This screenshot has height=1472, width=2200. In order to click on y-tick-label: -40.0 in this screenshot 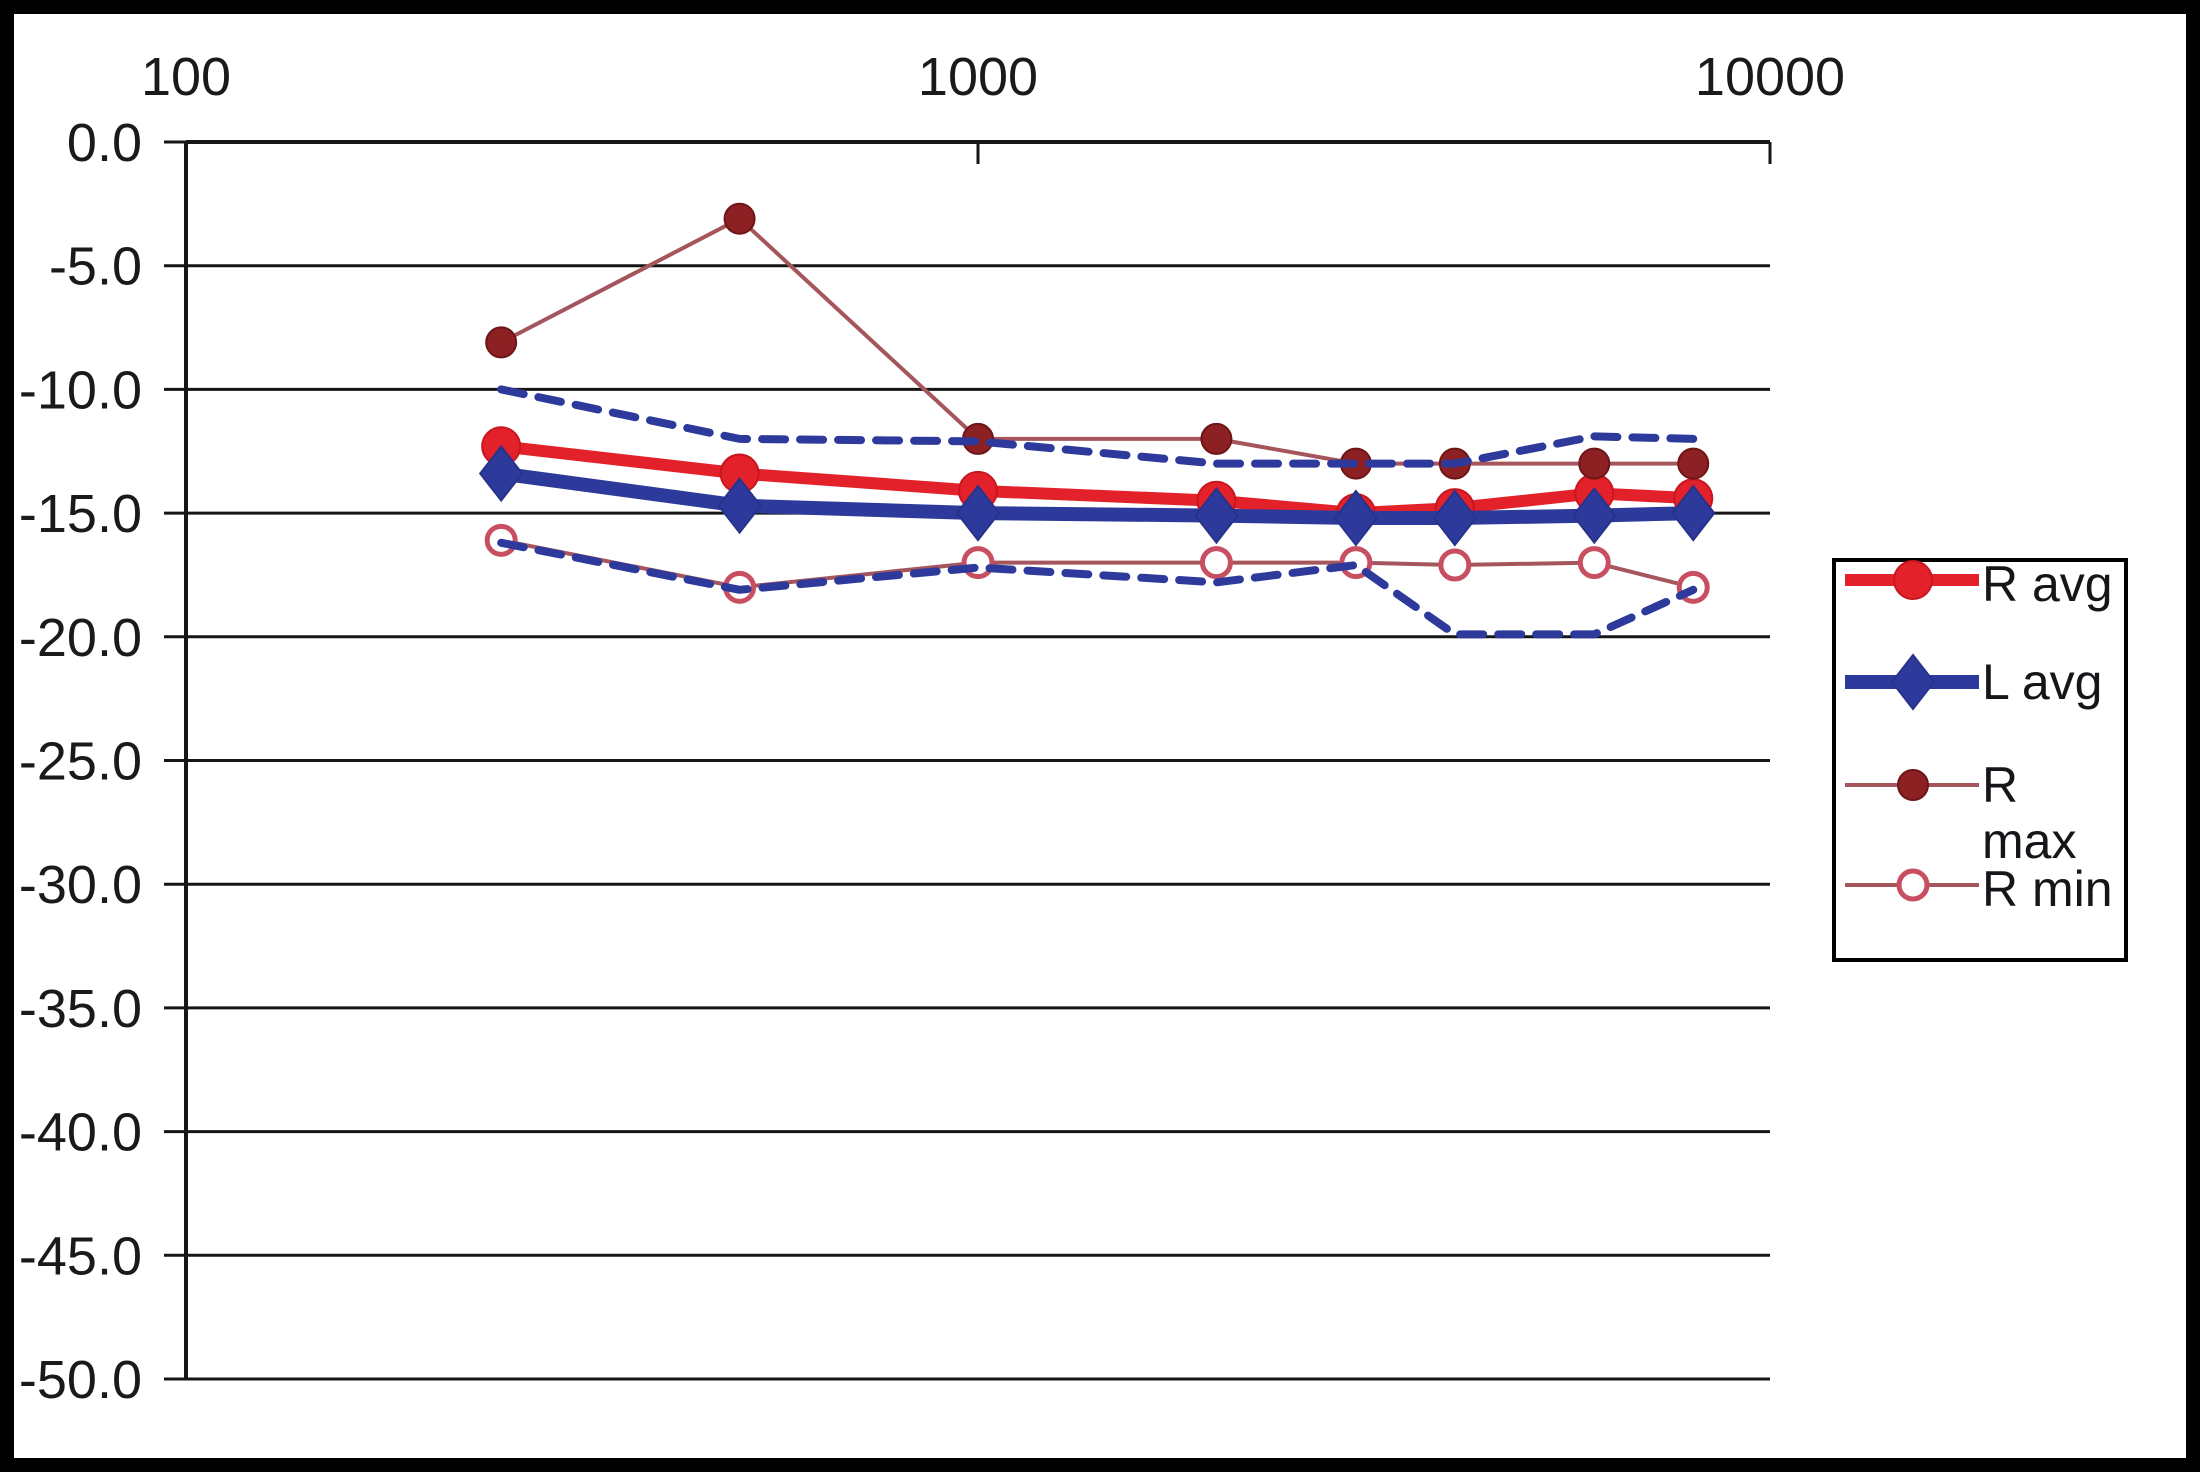, I will do `click(80, 1133)`.